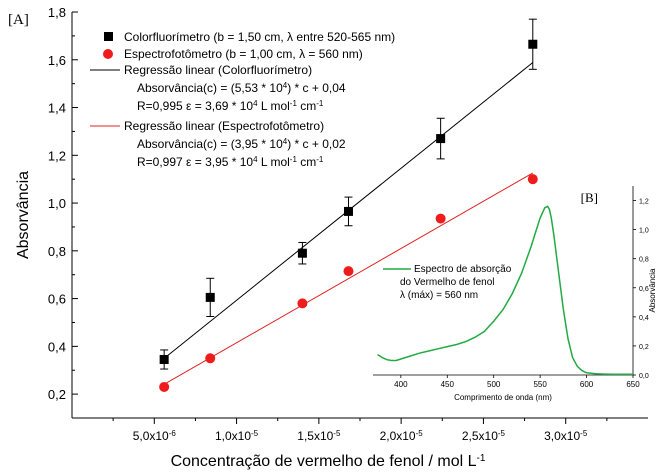 This screenshot has width=662, height=474. Describe the element at coordinates (644, 376) in the screenshot. I see `inset-y-tick-label: 0,0` at that location.